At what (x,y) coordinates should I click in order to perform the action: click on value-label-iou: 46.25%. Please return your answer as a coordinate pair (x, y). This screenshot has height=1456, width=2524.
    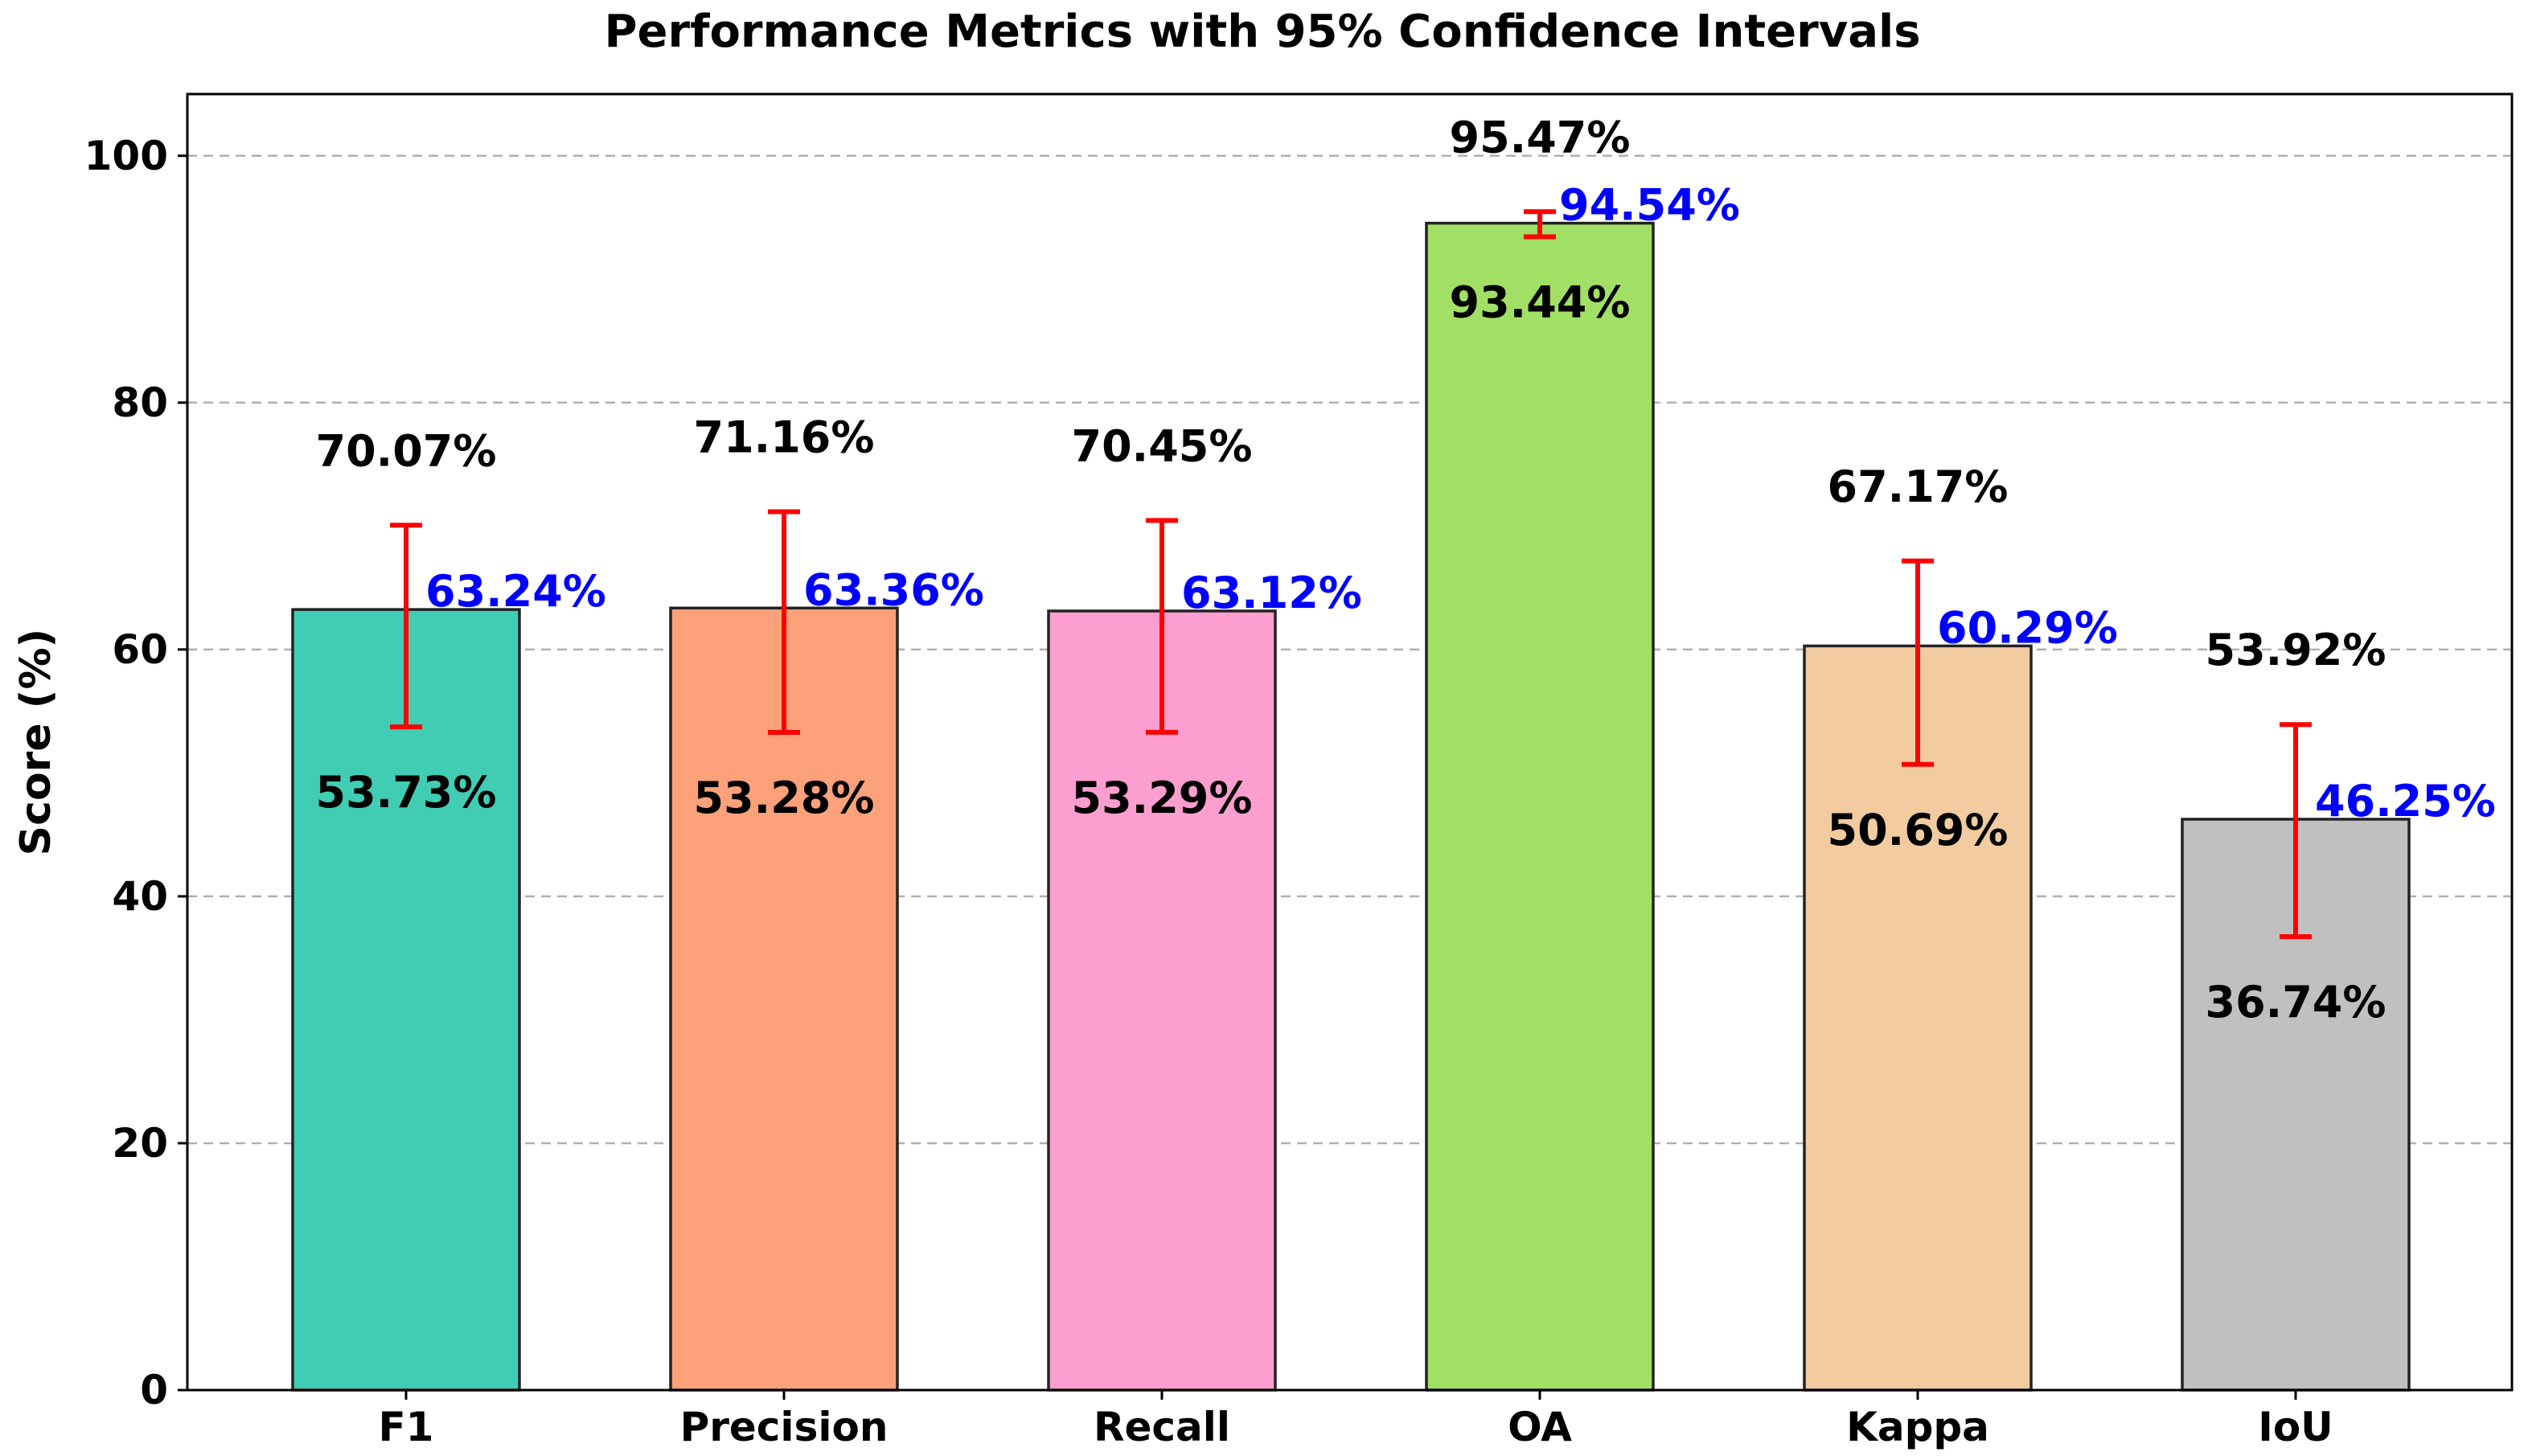
    Looking at the image, I should click on (2405, 801).